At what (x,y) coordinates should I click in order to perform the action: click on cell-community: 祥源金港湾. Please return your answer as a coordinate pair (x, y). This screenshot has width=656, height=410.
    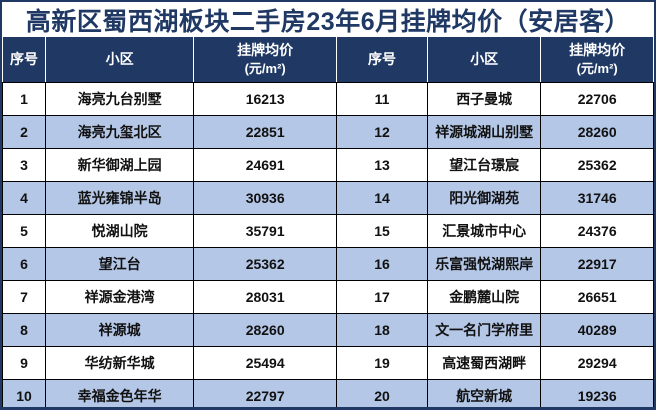
    Looking at the image, I should click on (119, 297).